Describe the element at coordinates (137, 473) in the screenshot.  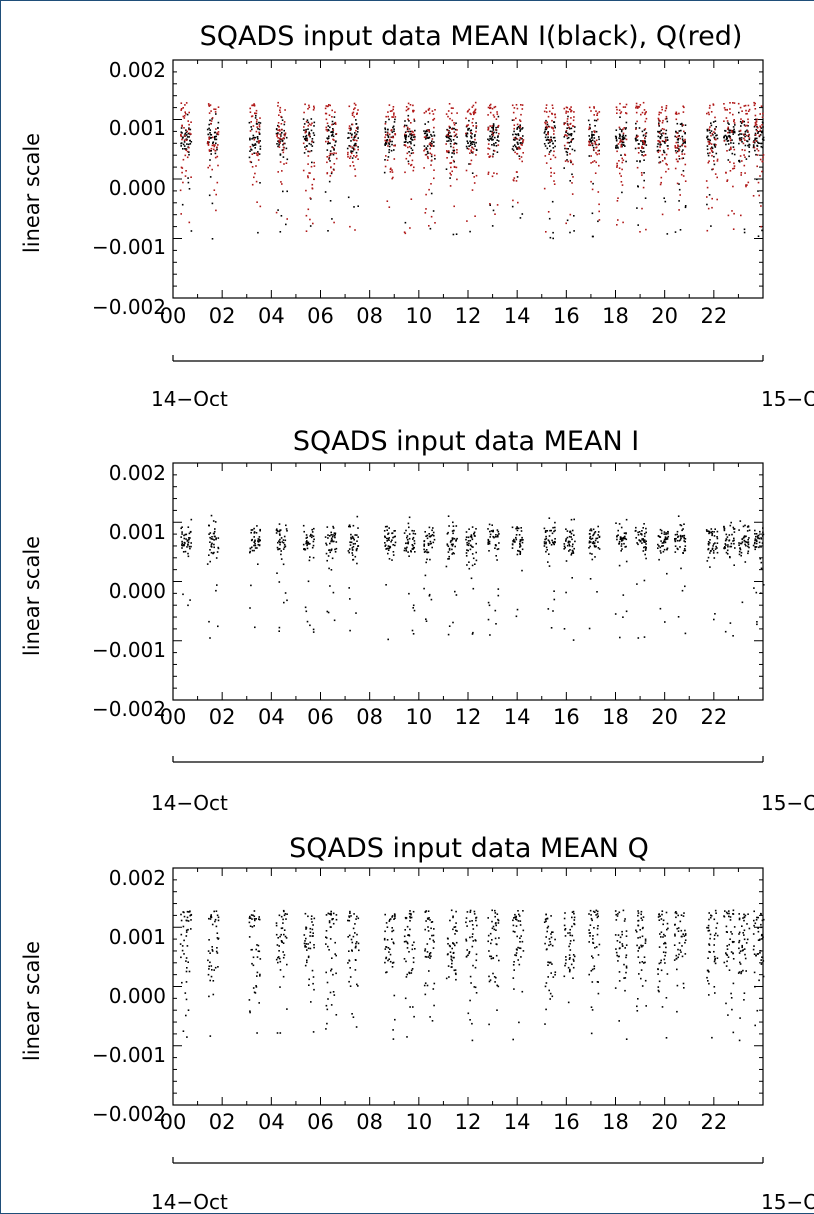
I see `chart-2-ytick-0: 0.002` at that location.